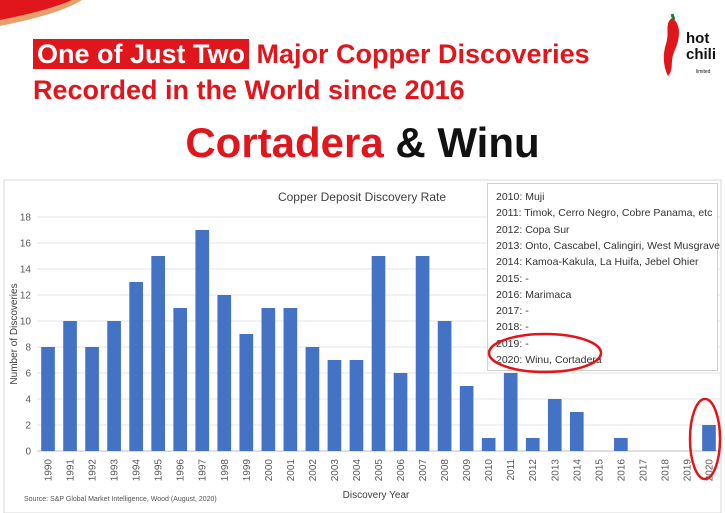 The height and width of the screenshot is (513, 725). I want to click on bar-1992, so click(92, 399).